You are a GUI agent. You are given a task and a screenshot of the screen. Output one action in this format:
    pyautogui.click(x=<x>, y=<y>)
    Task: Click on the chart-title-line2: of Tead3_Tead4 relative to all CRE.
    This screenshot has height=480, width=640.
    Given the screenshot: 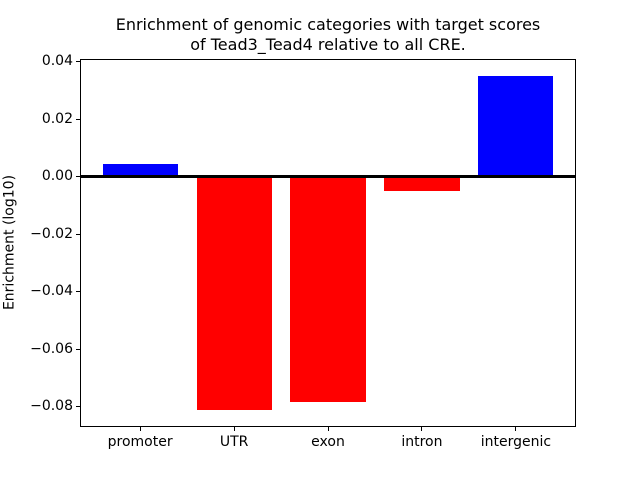 What is the action you would take?
    pyautogui.click(x=328, y=44)
    